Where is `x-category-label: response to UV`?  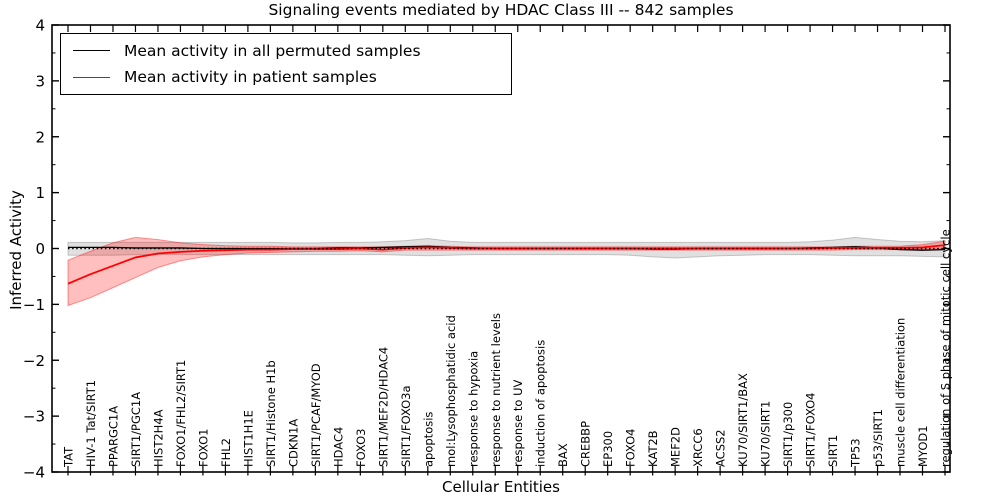
x-category-label: response to UV is located at coordinates (518, 423).